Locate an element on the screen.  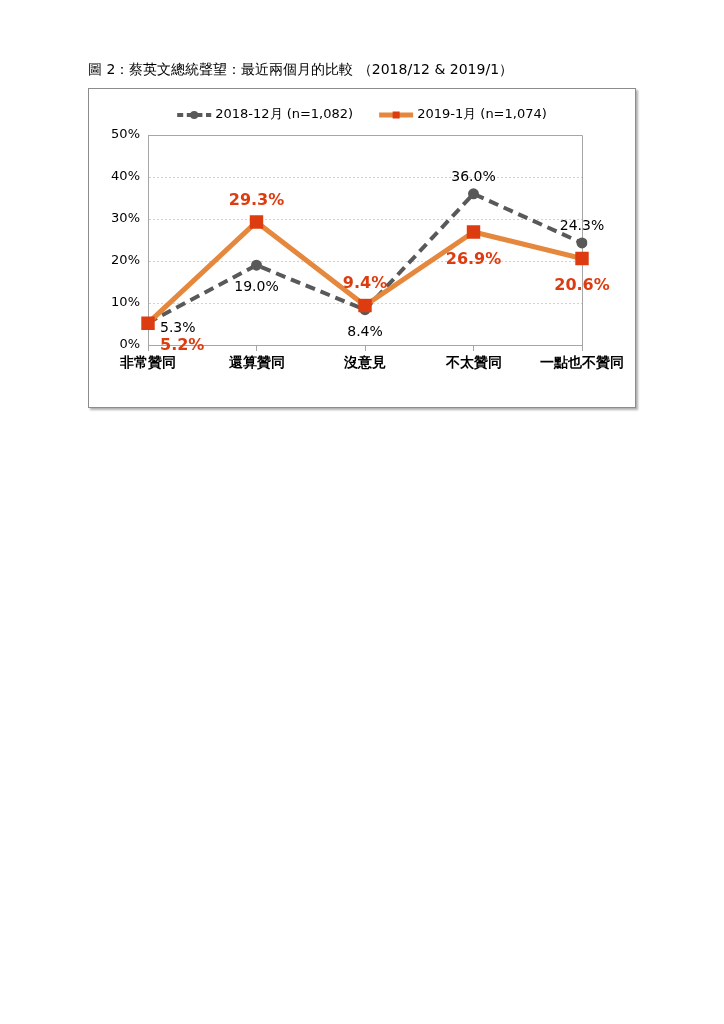
y-tick-label: 50% is located at coordinates (125, 134).